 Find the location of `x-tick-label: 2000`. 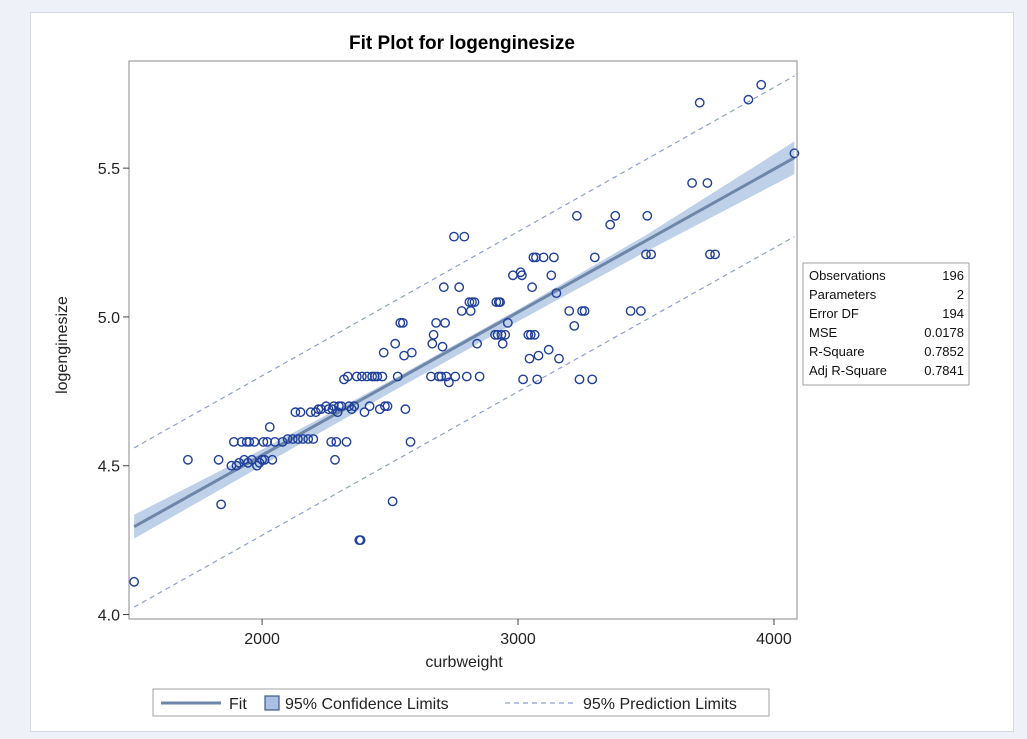

x-tick-label: 2000 is located at coordinates (262, 639).